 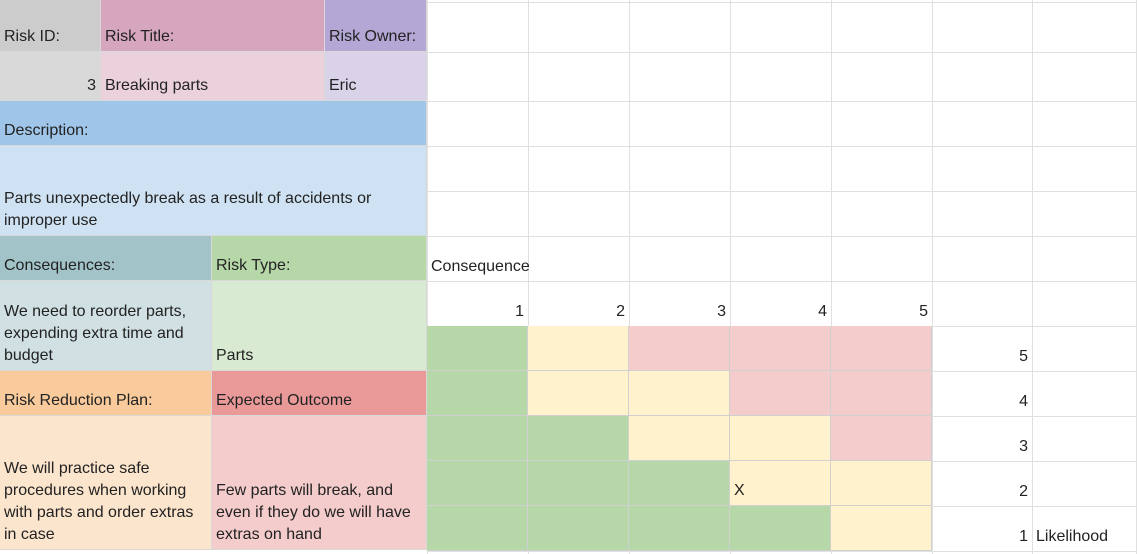 What do you see at coordinates (373, 36) in the screenshot?
I see `risk-owner-label-text: Risk Owner:` at bounding box center [373, 36].